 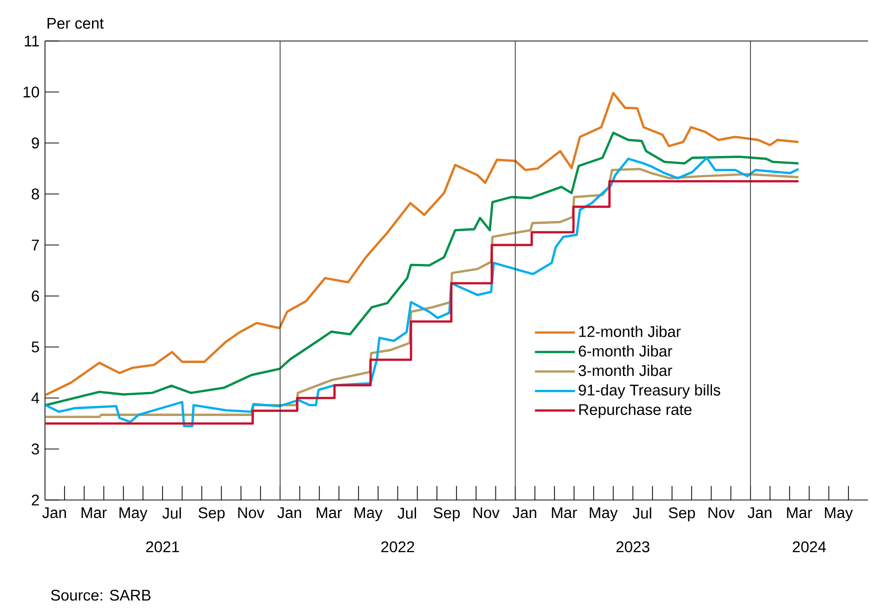 I want to click on y-tick-label: 3, so click(x=35, y=449).